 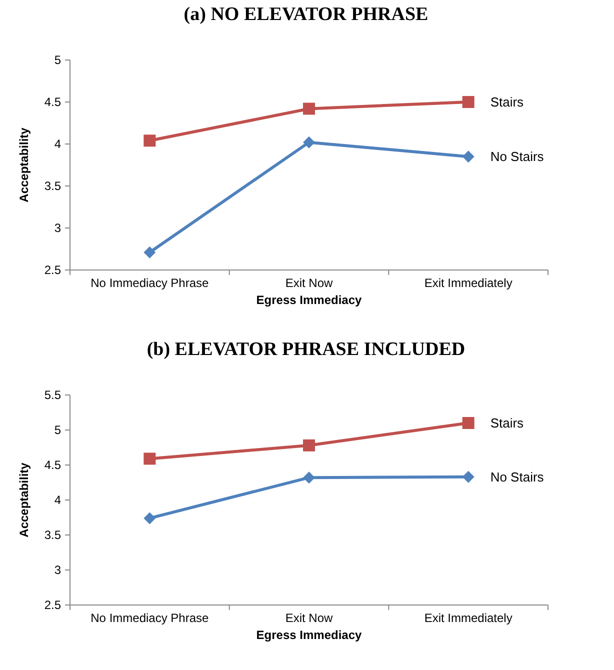 What do you see at coordinates (53, 395) in the screenshot?
I see `y-tick-label: 5.5` at bounding box center [53, 395].